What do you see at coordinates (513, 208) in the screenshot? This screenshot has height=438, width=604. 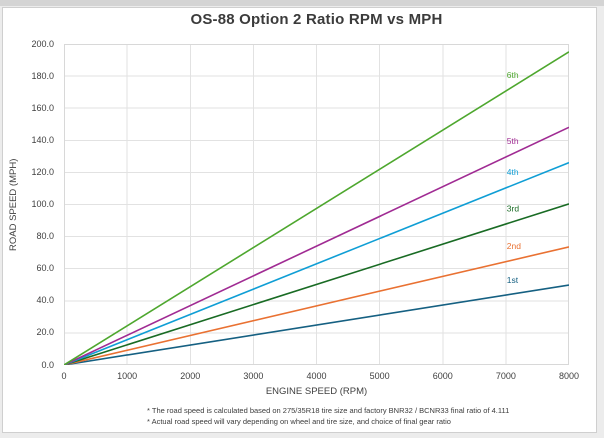 I see `series-label-3rd: 3rd` at bounding box center [513, 208].